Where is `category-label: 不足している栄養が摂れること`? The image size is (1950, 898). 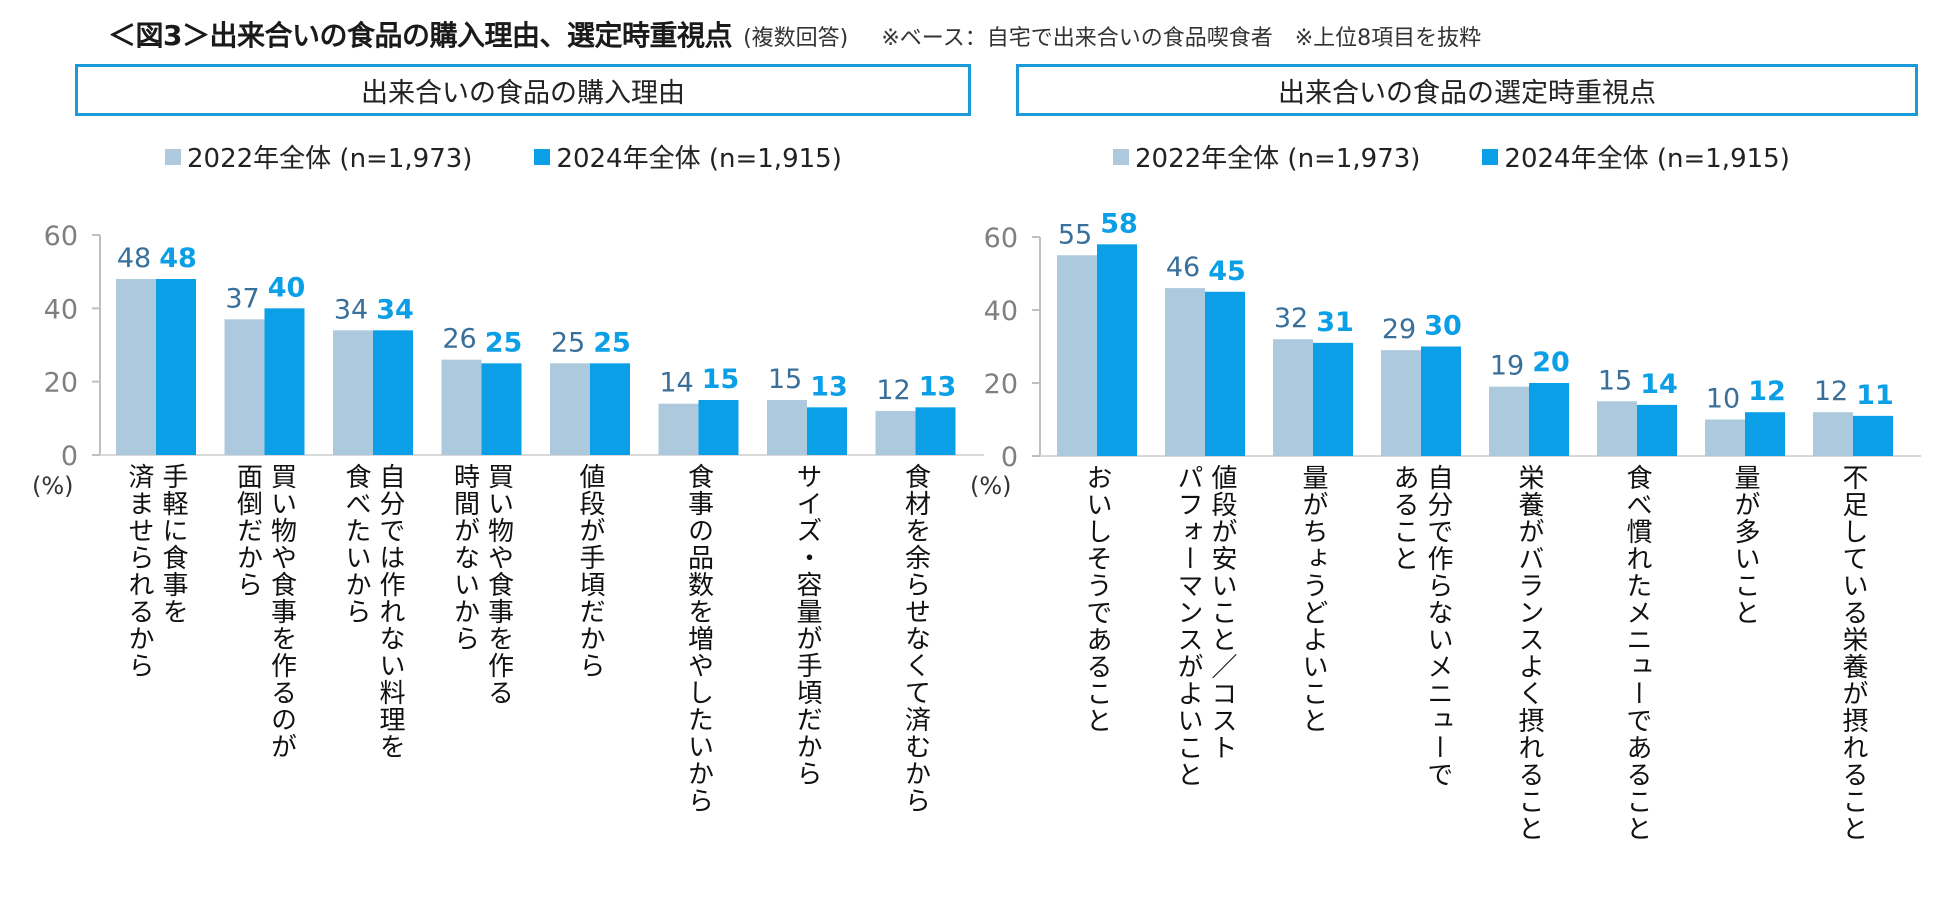 category-label: 不足している栄養が摂れること is located at coordinates (1853, 653).